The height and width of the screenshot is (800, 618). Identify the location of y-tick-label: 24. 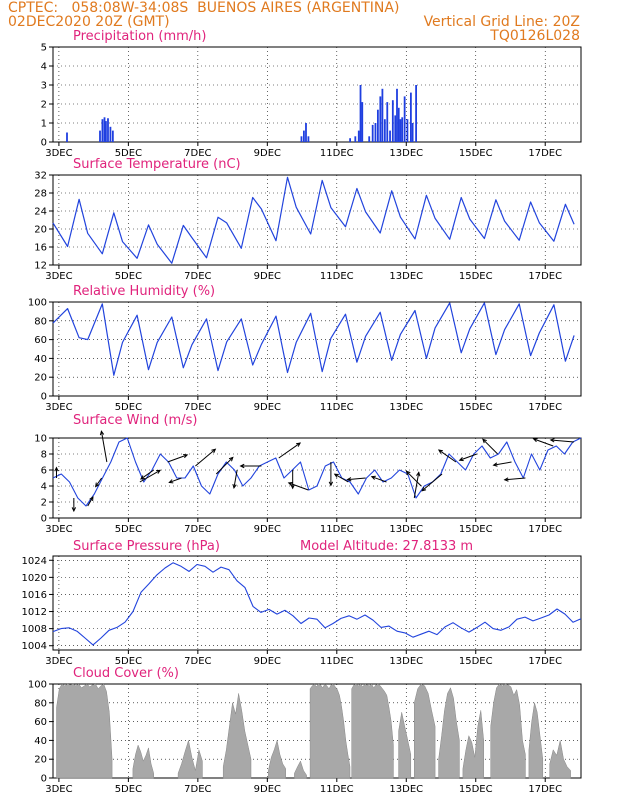
(40, 212).